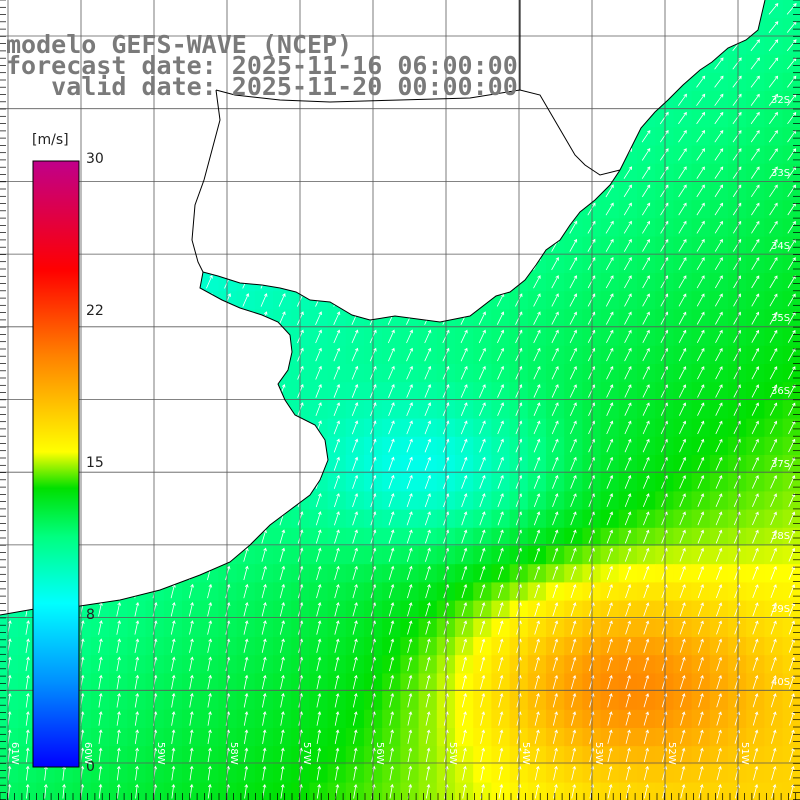 The height and width of the screenshot is (800, 800). I want to click on lon-label-54w: 54W, so click(525, 753).